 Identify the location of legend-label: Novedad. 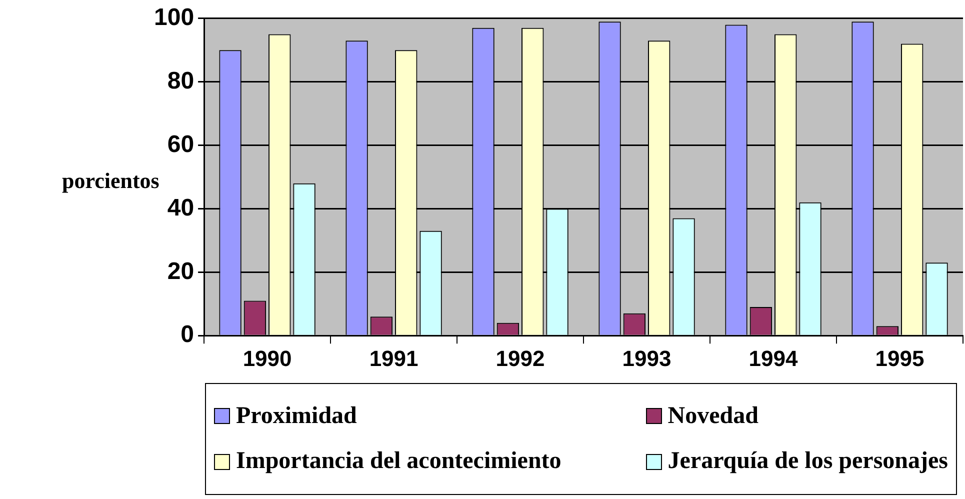
(713, 416).